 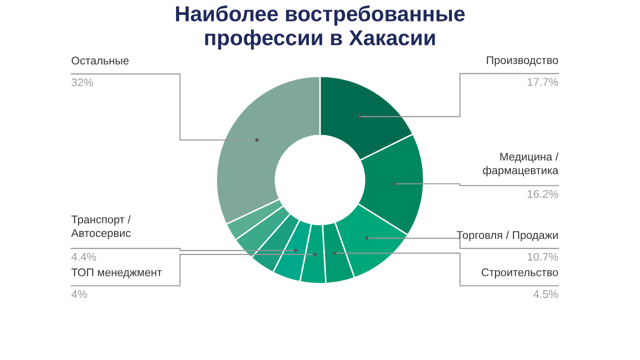 What do you see at coordinates (116, 273) in the screenshot?
I see `slice-label: ТОП менеджмент` at bounding box center [116, 273].